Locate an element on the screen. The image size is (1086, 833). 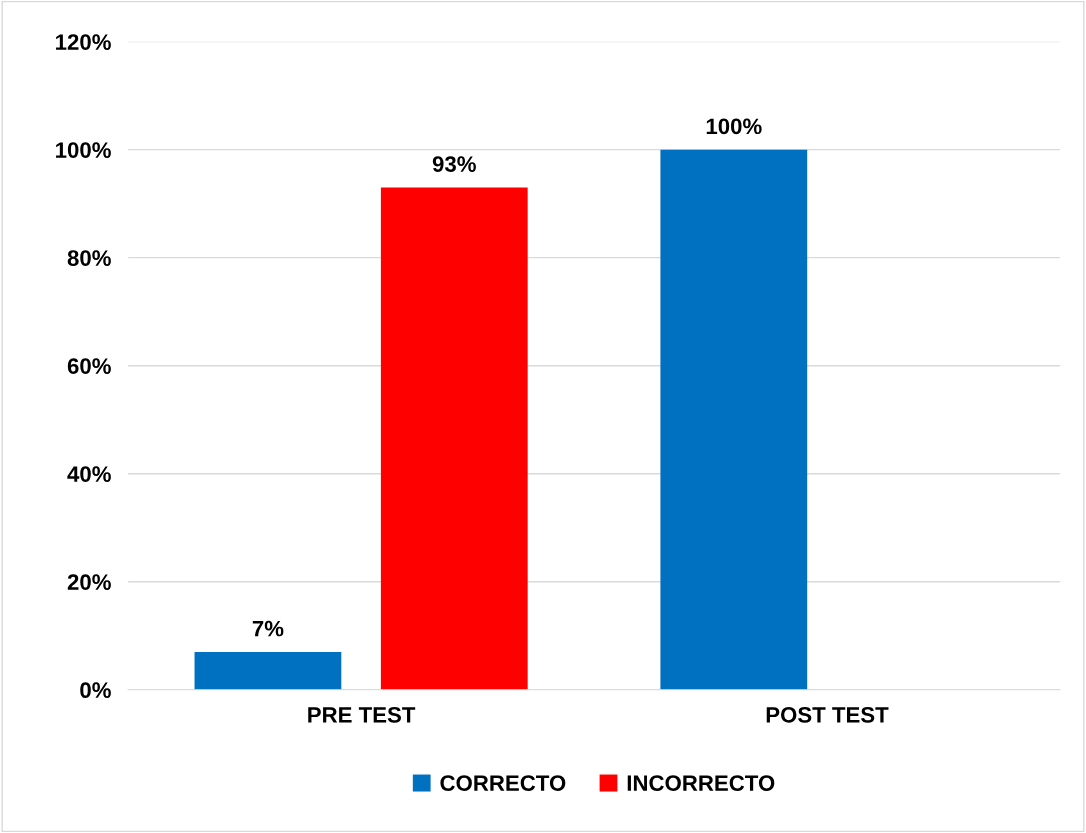
y-tick-label: 60% is located at coordinates (89, 366).